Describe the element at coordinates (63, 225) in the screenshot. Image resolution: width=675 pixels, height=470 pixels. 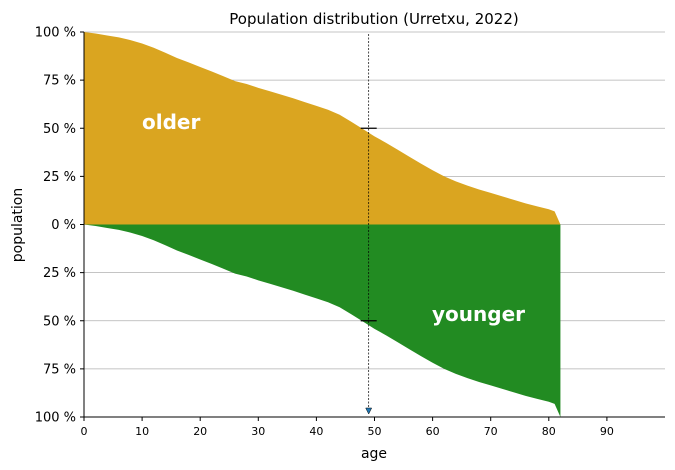
I see `y-tick-label-4: 0 %` at that location.